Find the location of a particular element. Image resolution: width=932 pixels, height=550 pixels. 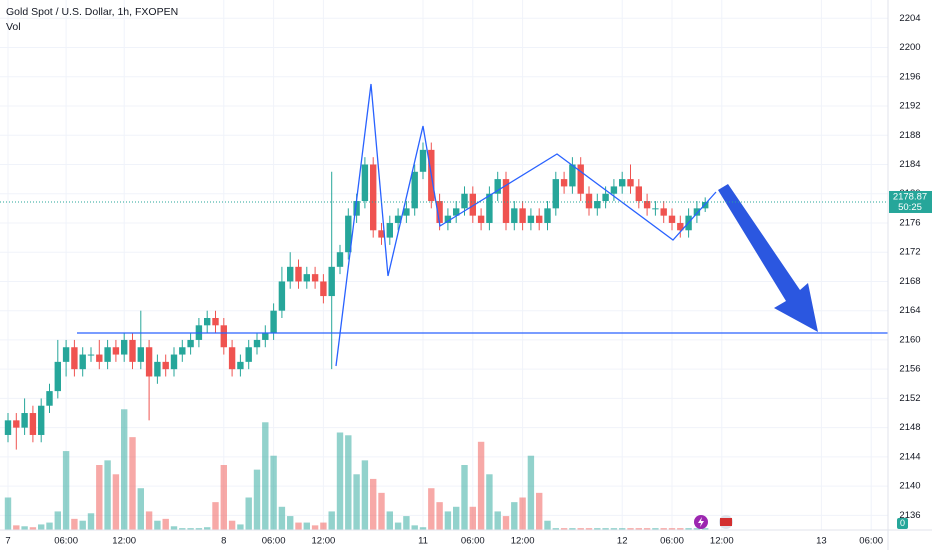

x-tick-label: 06:00 is located at coordinates (871, 541).